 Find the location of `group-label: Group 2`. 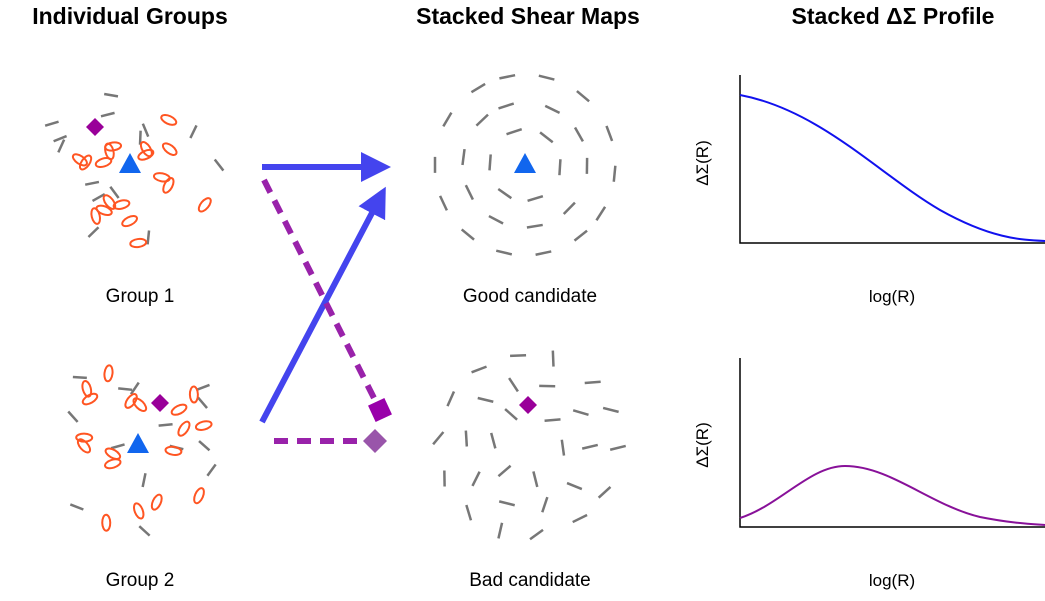

group-label: Group 2 is located at coordinates (140, 580).